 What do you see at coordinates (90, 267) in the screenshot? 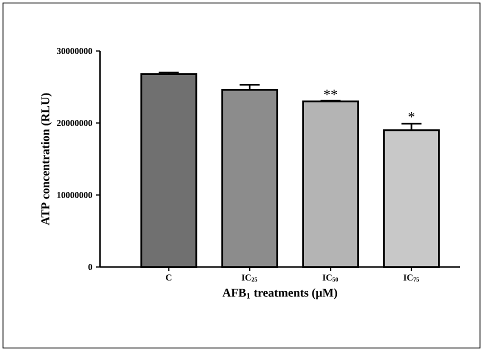
I see `y-tick-label: 0` at bounding box center [90, 267].